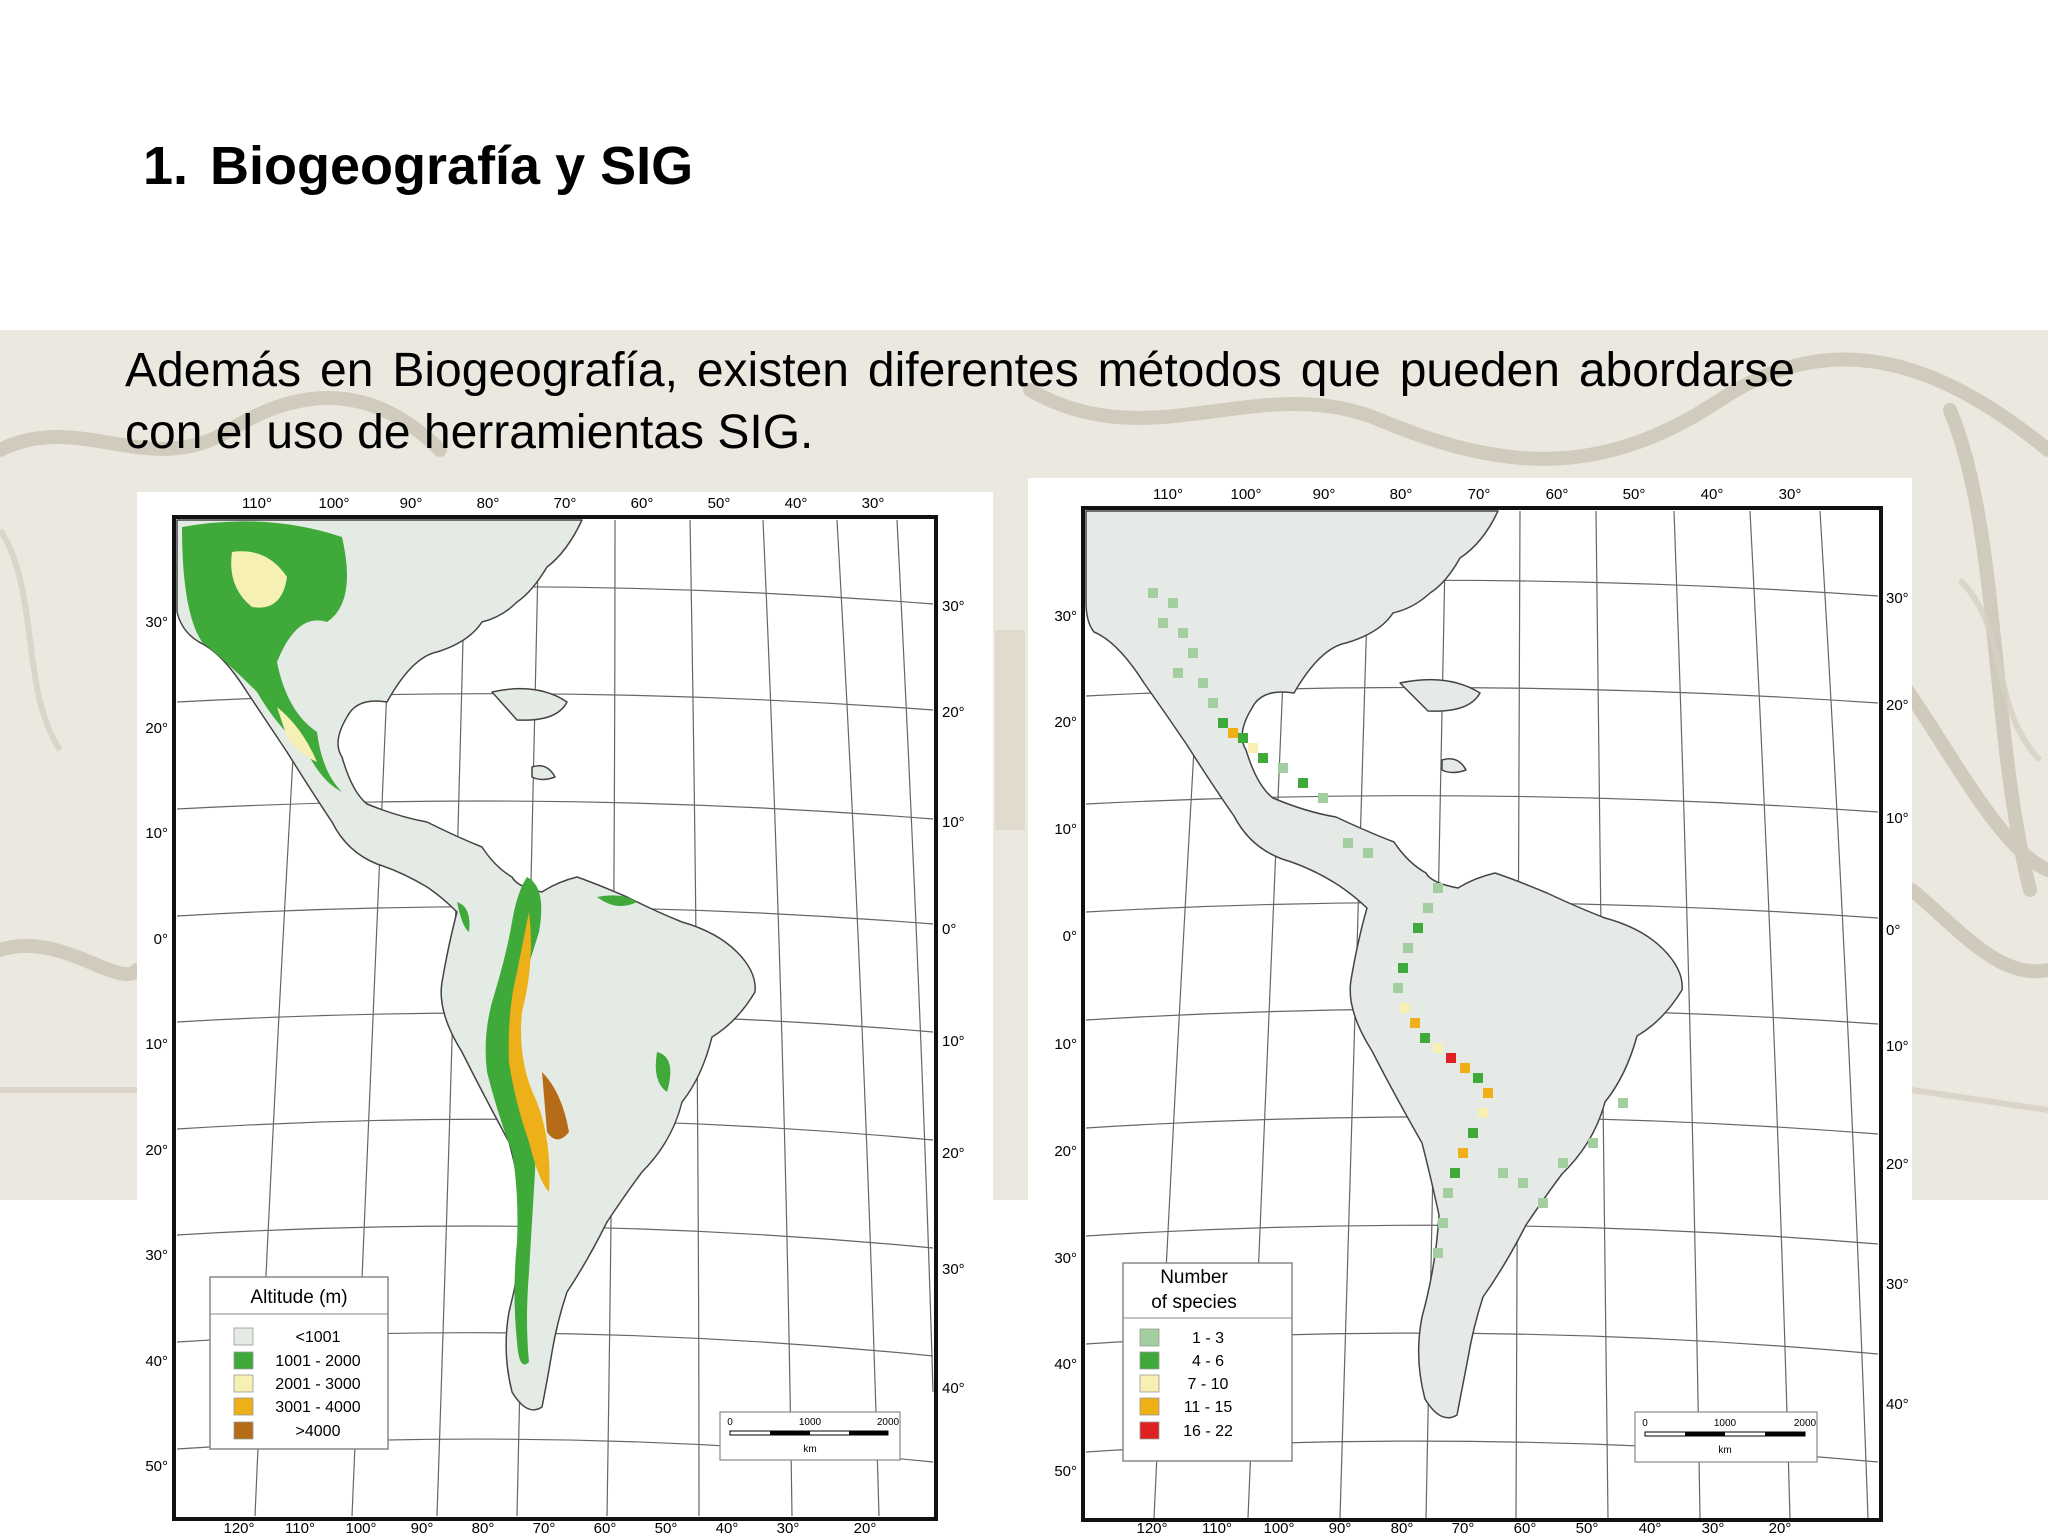  What do you see at coordinates (1208, 1338) in the screenshot?
I see `legend-label: 1 - 3` at bounding box center [1208, 1338].